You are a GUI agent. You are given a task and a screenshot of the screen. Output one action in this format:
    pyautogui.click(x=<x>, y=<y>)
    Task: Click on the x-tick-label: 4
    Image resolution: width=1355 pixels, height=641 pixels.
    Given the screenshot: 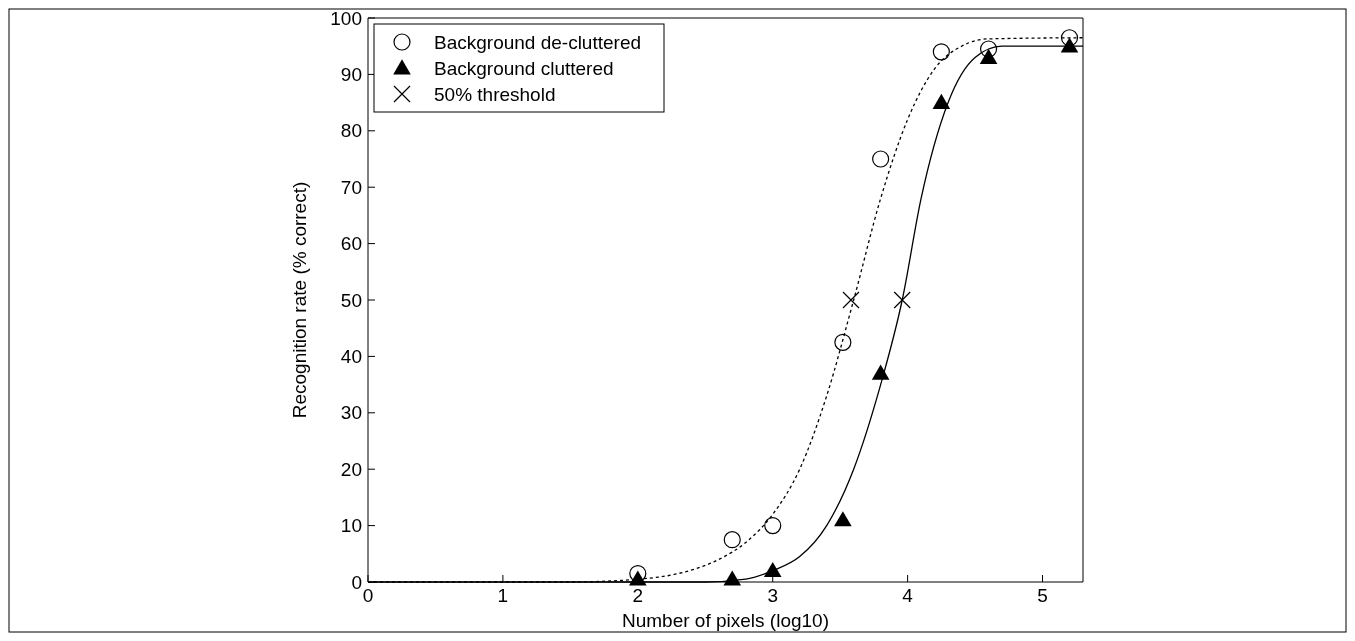 What is the action you would take?
    pyautogui.click(x=908, y=595)
    